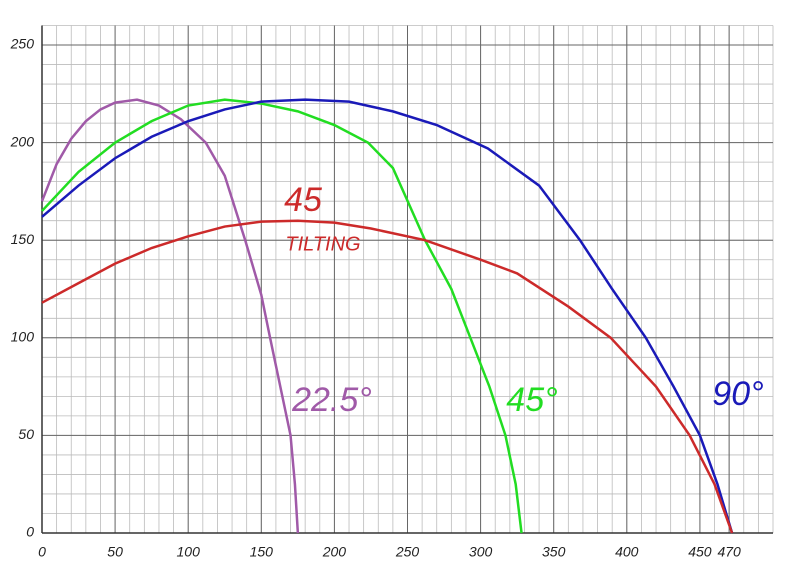 The image size is (800, 572). Describe the element at coordinates (627, 552) in the screenshot. I see `x-tick-label: 400` at that location.